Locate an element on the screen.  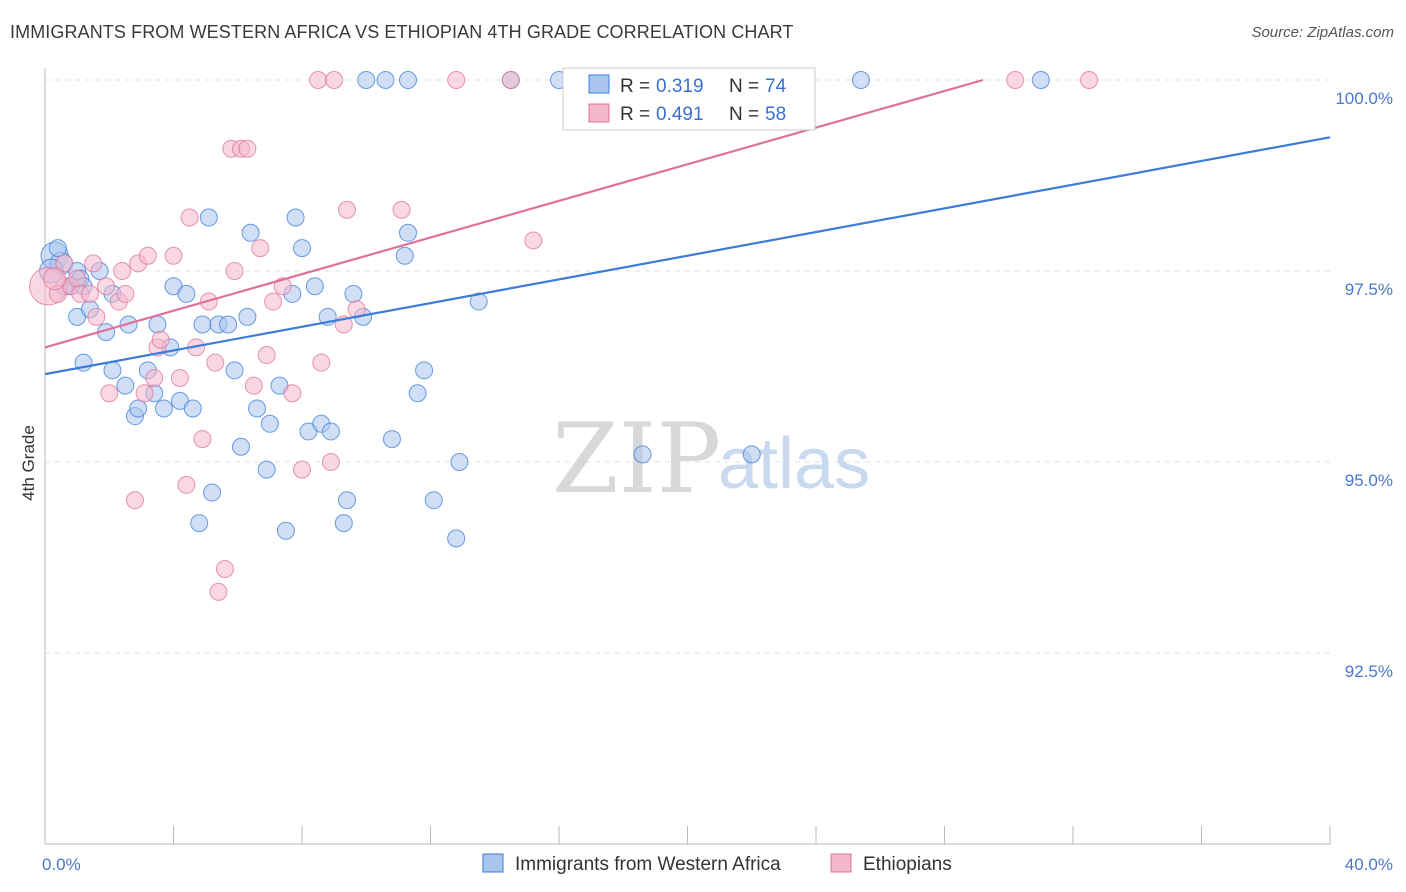
y-tick-label: 95.0% is located at coordinates (1369, 480).